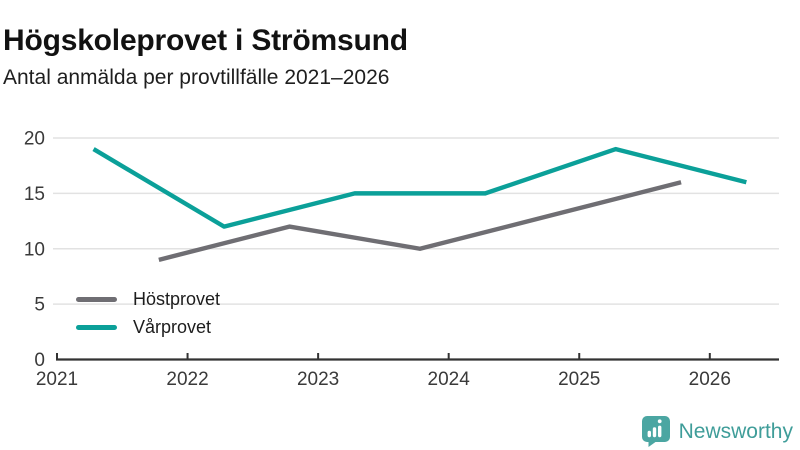 This screenshot has width=800, height=450. What do you see at coordinates (205, 41) in the screenshot?
I see `chart-title: Högskoleprovet i Strömsund` at bounding box center [205, 41].